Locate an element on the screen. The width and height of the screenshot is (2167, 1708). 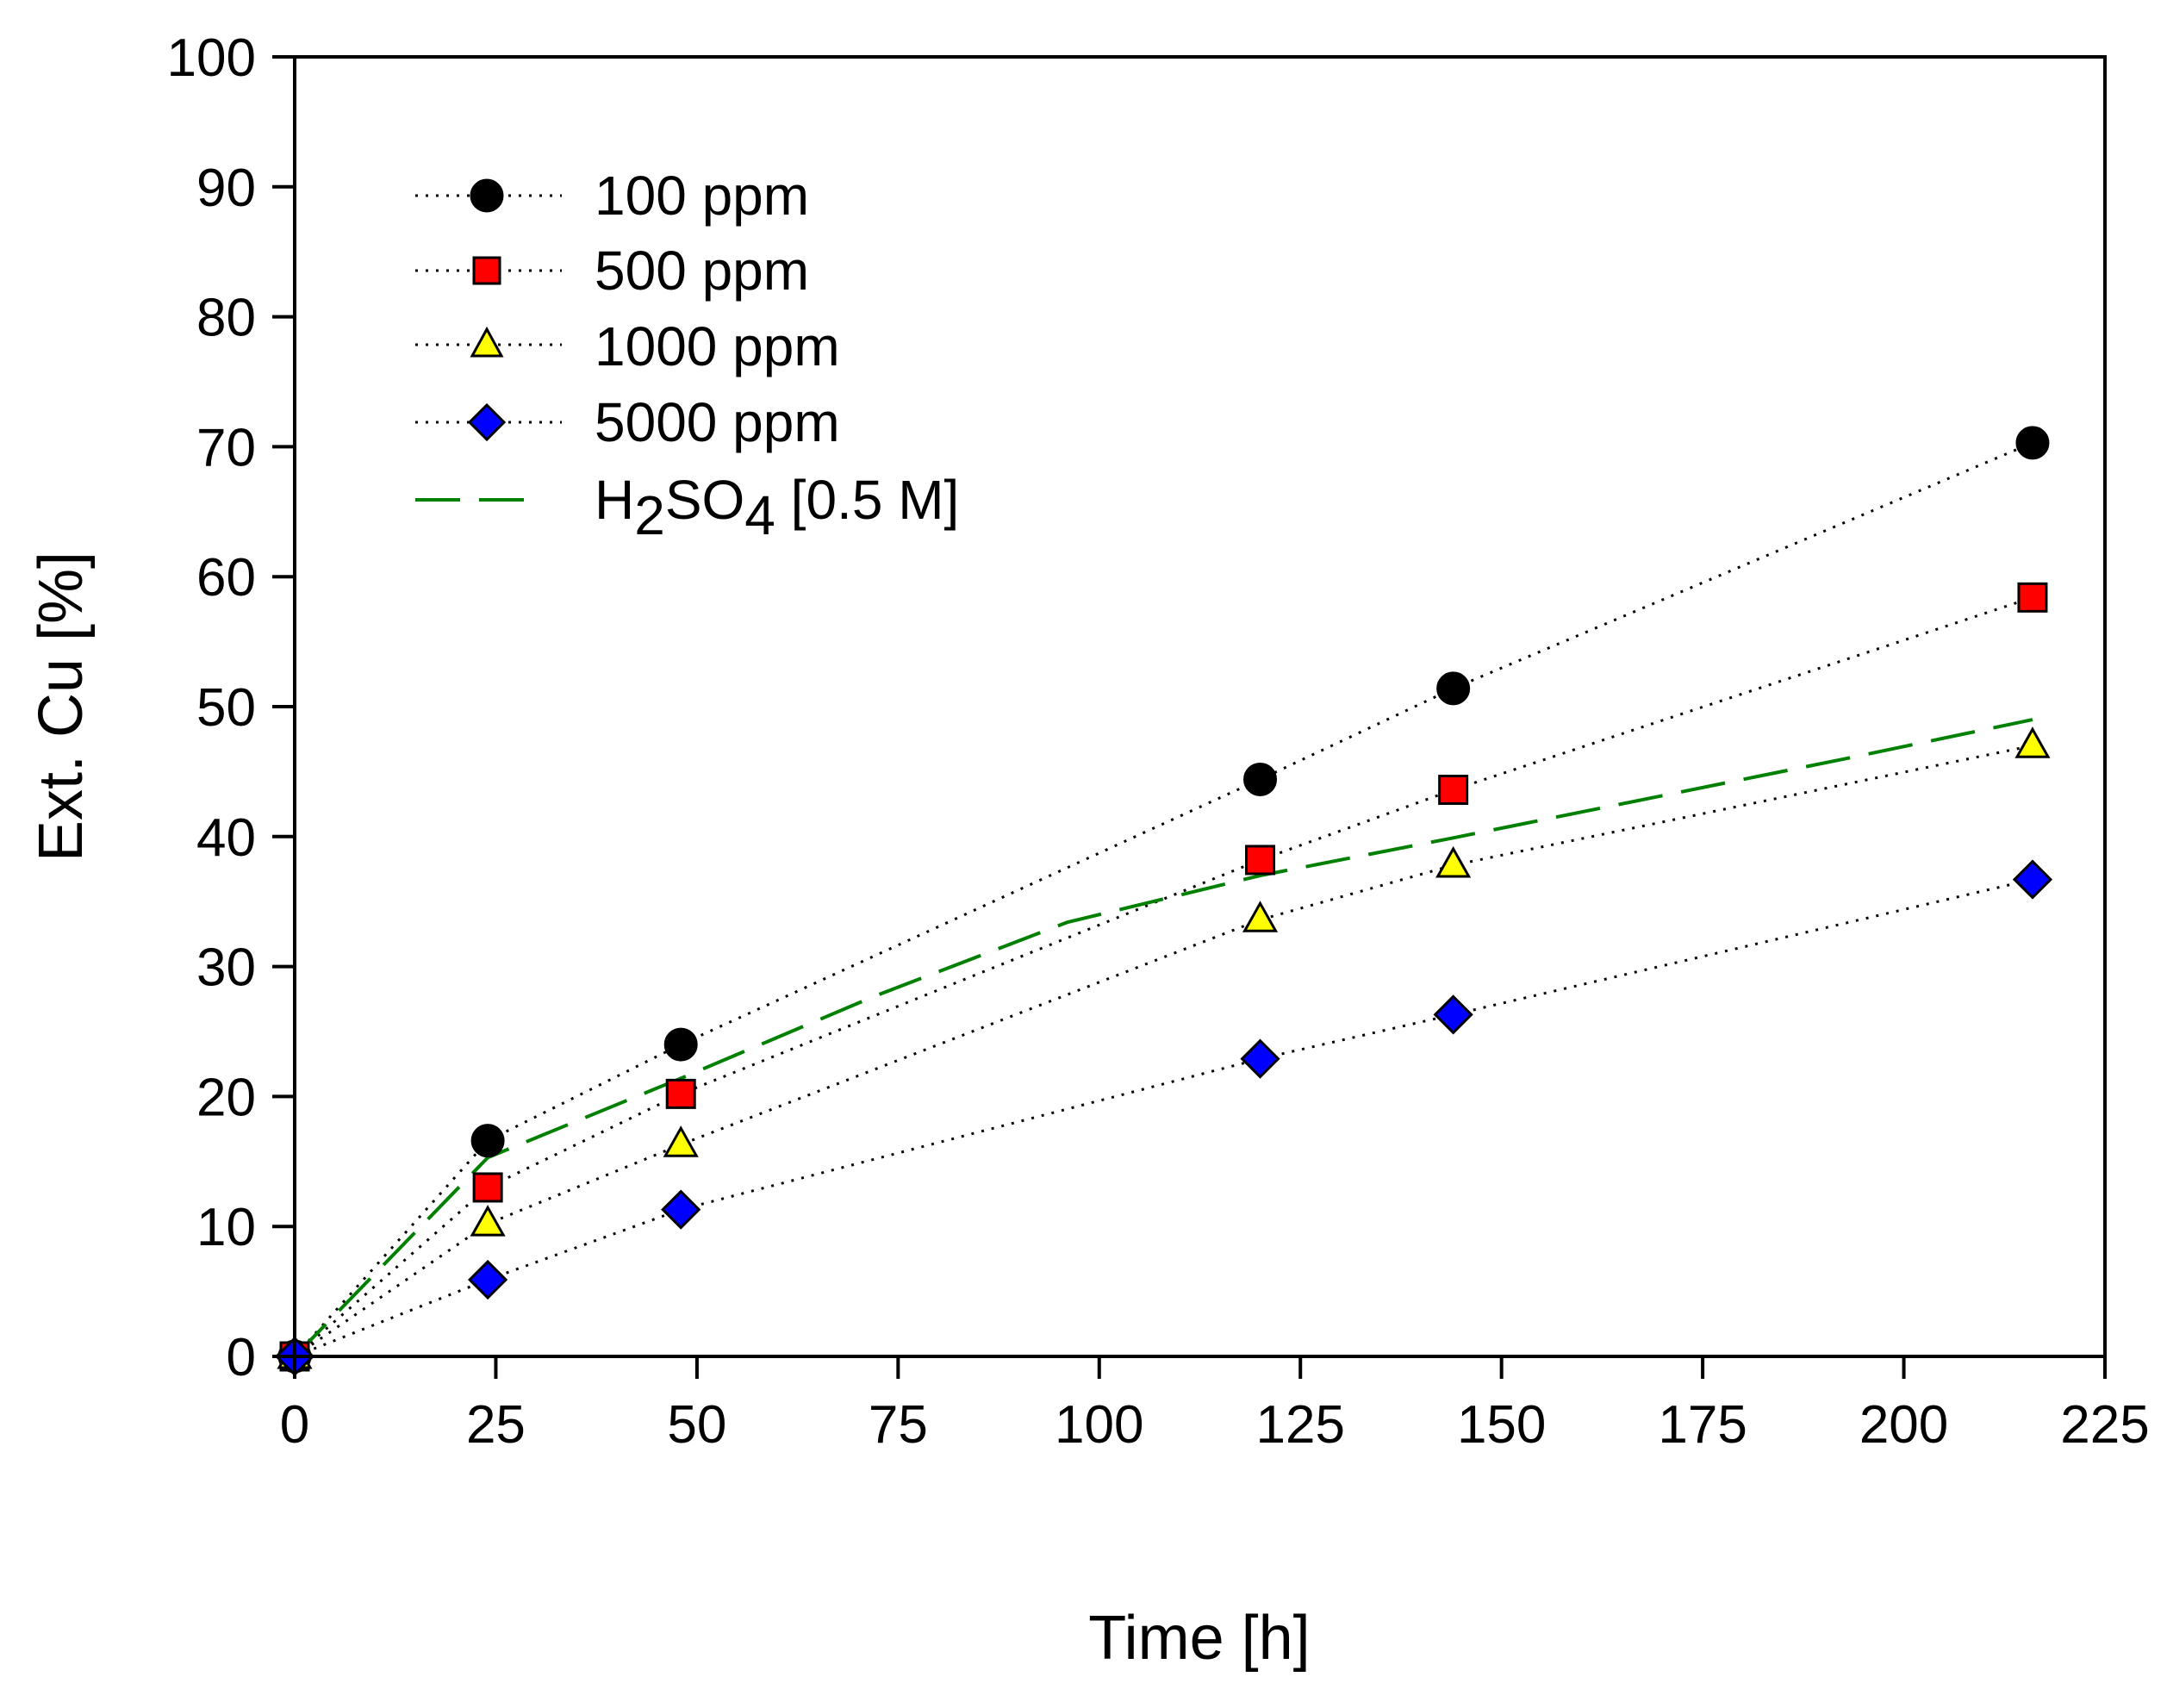
legend-label-h2so4-main: H is located at coordinates (614, 500).